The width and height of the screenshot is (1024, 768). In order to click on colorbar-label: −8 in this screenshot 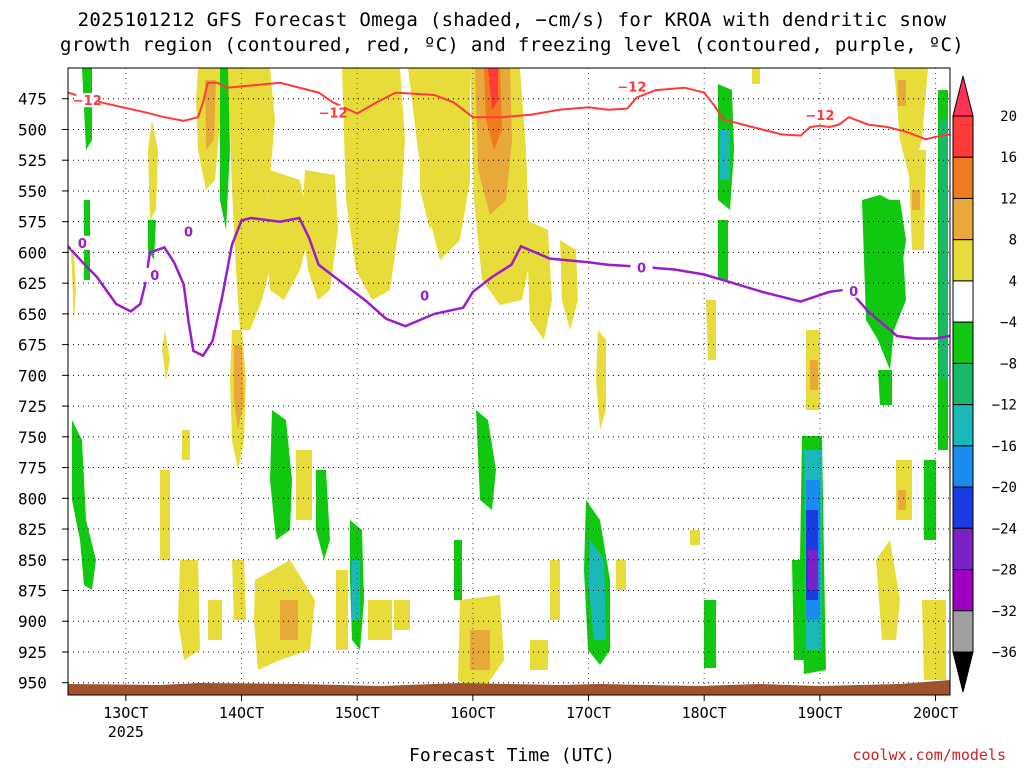, I will do `click(1008, 364)`.